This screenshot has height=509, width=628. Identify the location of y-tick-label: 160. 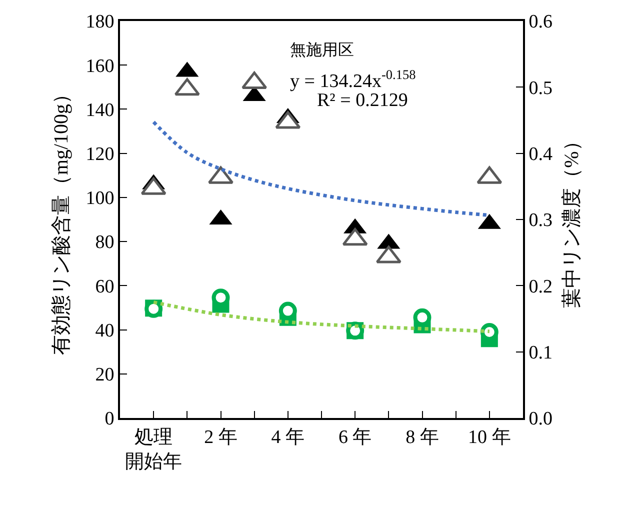
(100, 66).